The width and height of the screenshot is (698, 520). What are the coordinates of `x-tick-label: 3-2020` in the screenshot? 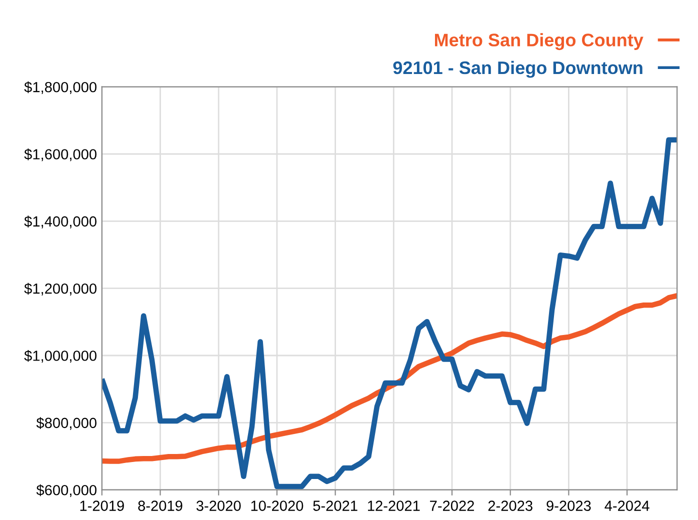 It's located at (218, 505).